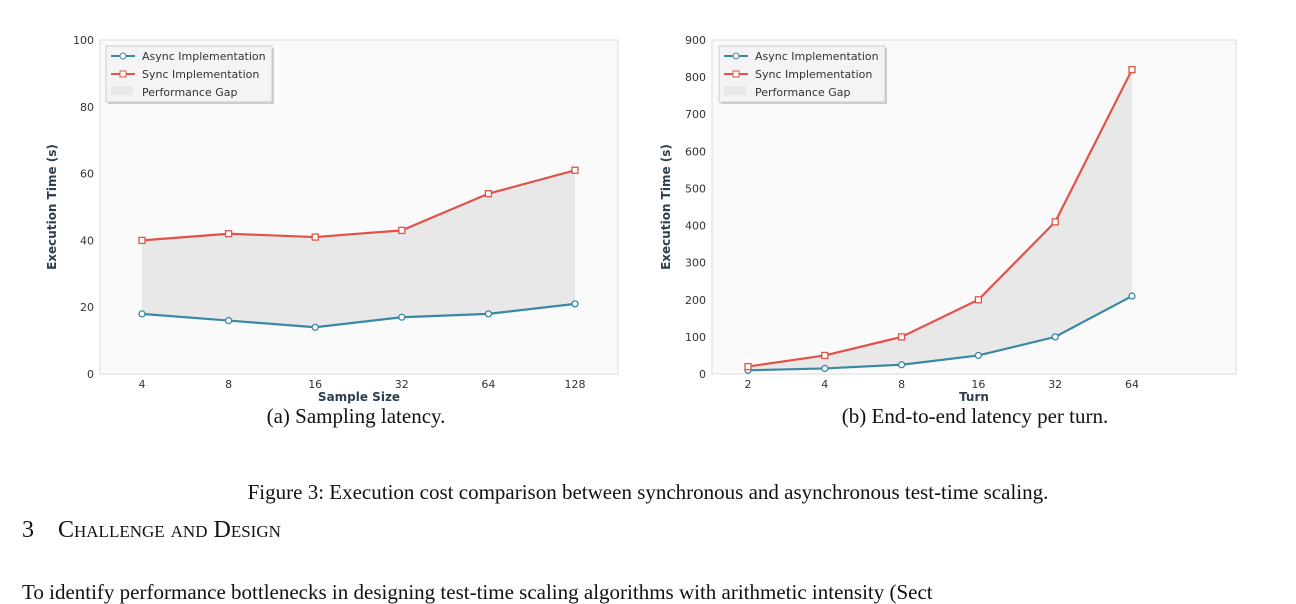  Describe the element at coordinates (87, 107) in the screenshot. I see `y-tick-label: 80` at that location.